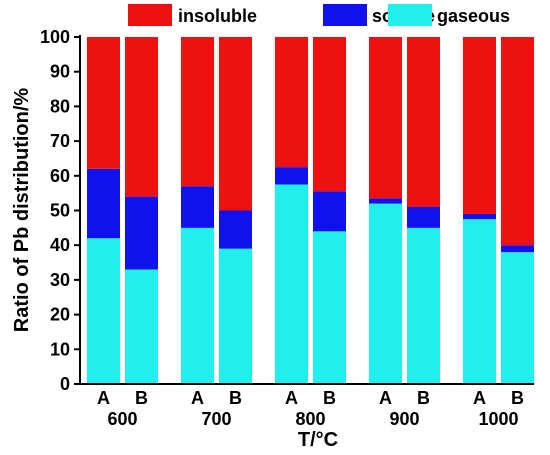 The height and width of the screenshot is (455, 550). Describe the element at coordinates (235, 124) in the screenshot. I see `bar-insoluble-700-B` at that location.